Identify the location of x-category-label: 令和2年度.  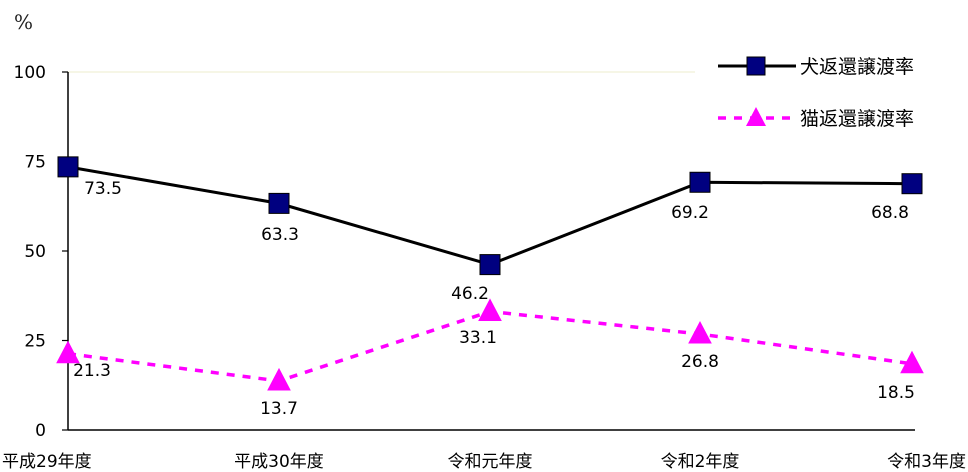
(700, 462).